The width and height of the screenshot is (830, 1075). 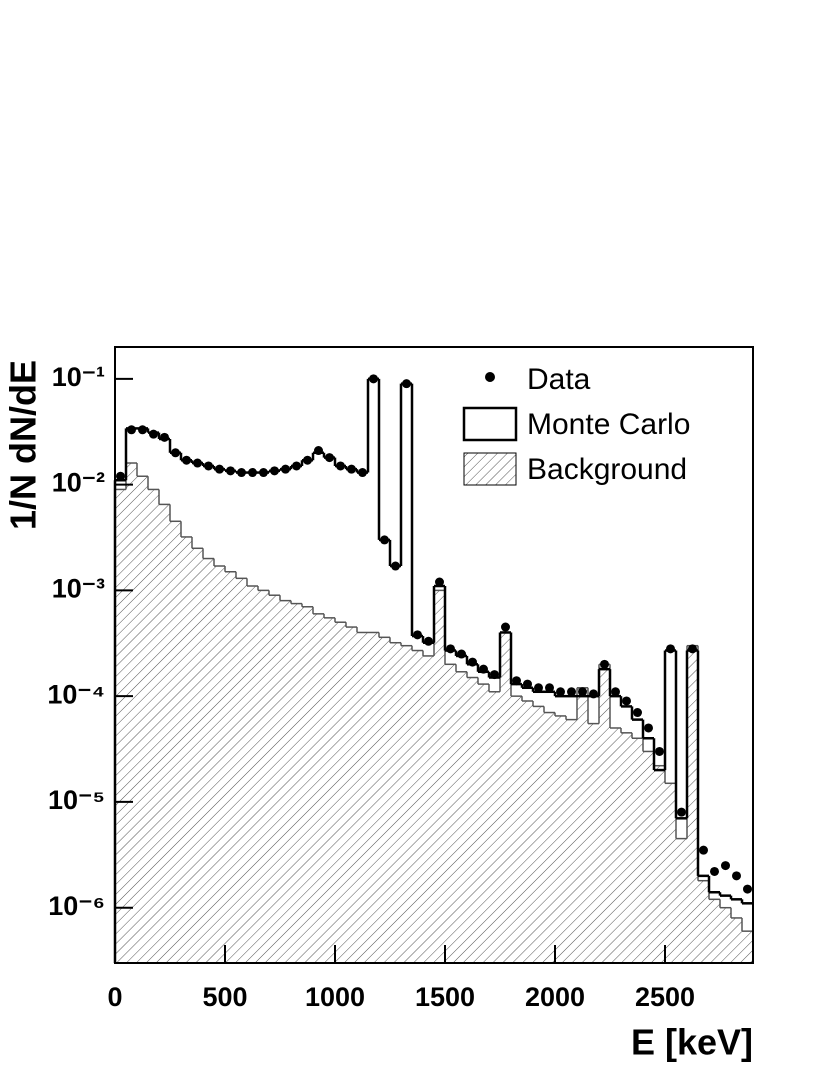 I want to click on x-tick-label: 2000, so click(x=555, y=997).